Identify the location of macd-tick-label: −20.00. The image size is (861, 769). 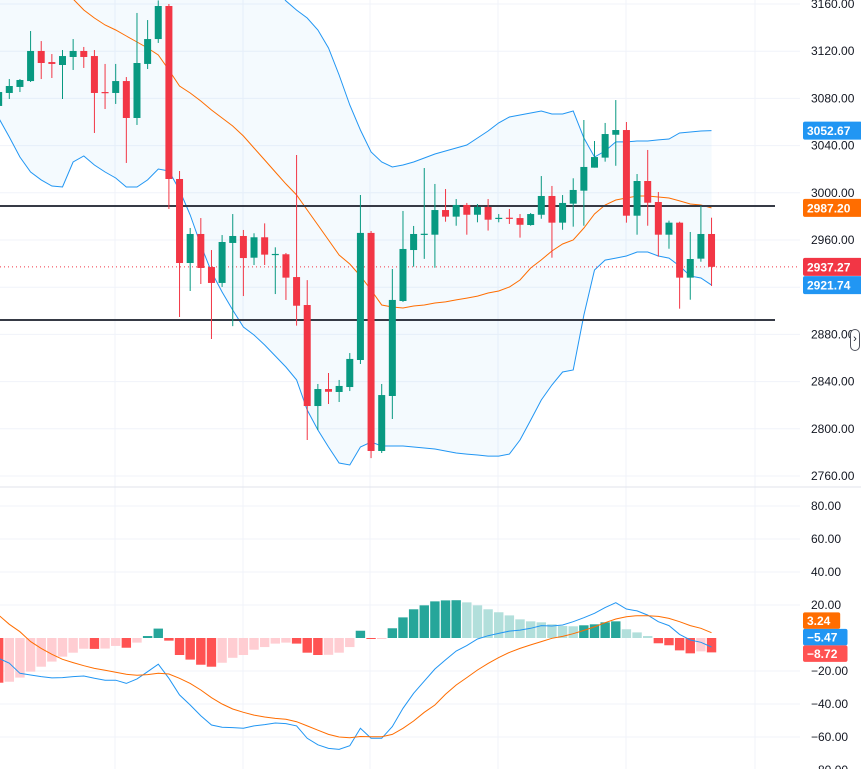
(829, 671).